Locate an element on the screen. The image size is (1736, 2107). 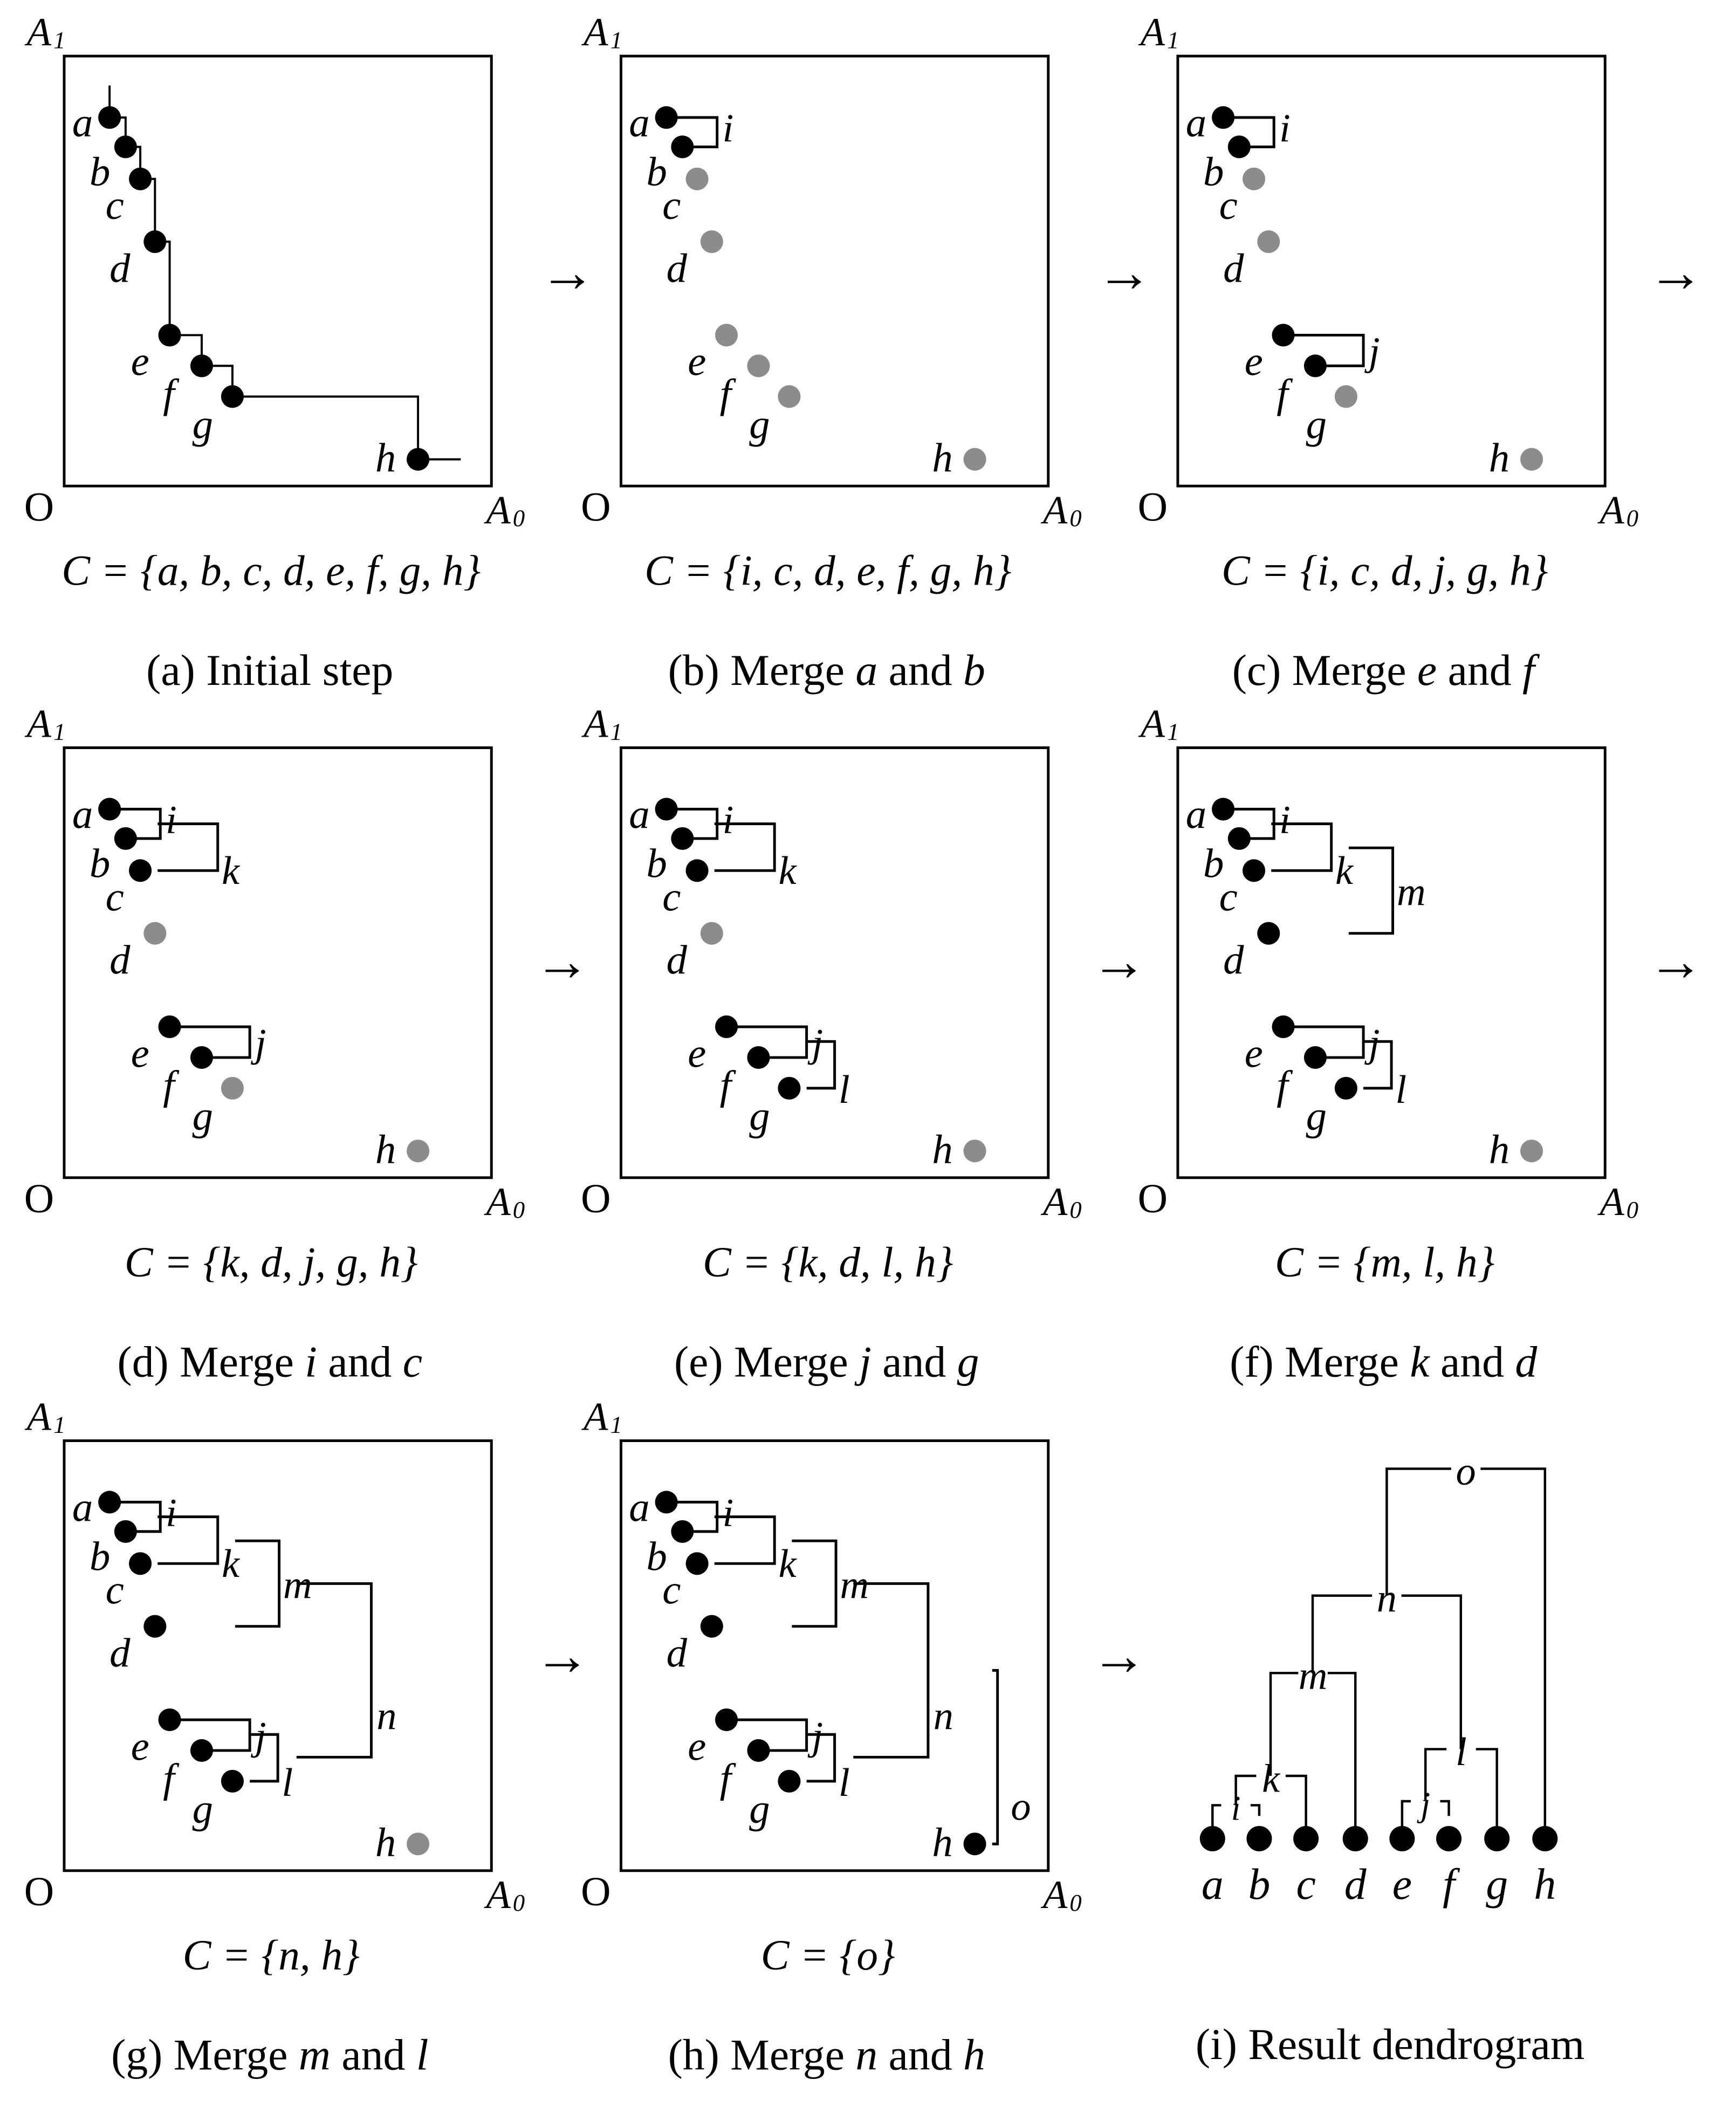
caption-v2: l is located at coordinates (422, 2054).